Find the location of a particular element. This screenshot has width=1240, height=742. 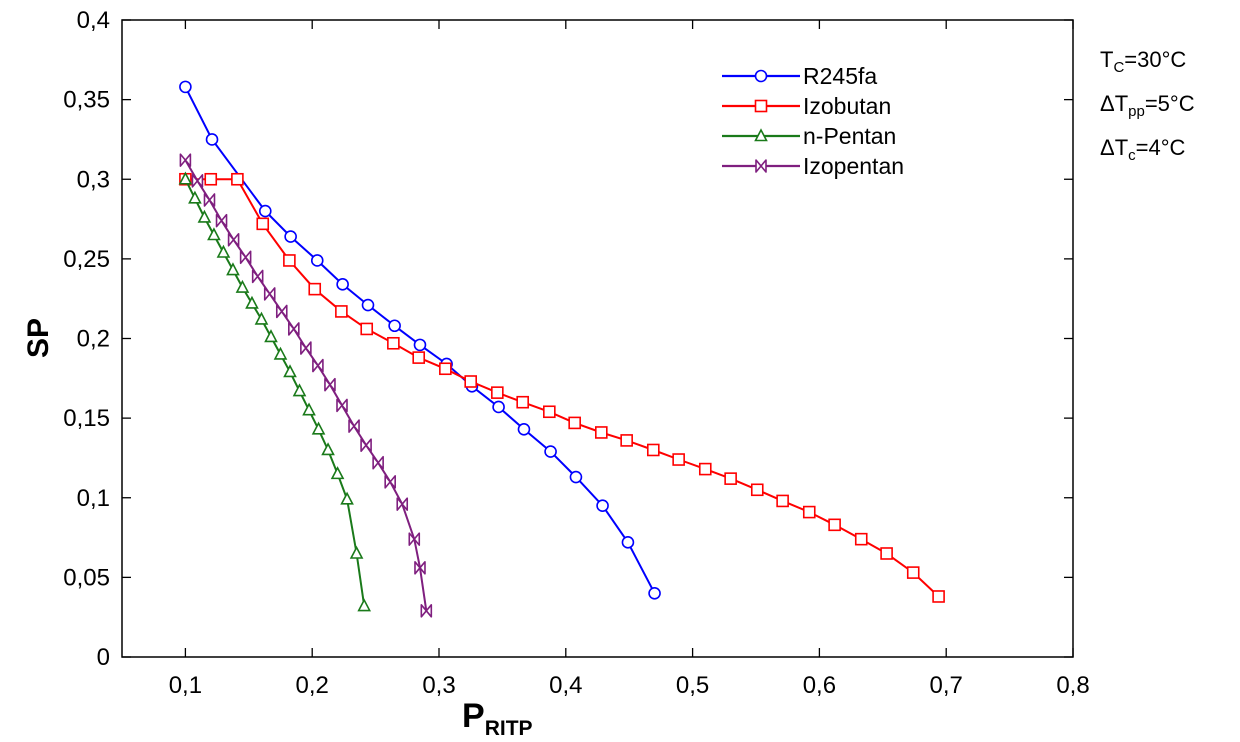

legend-item-izobutan: Izobutan is located at coordinates (806, 106).